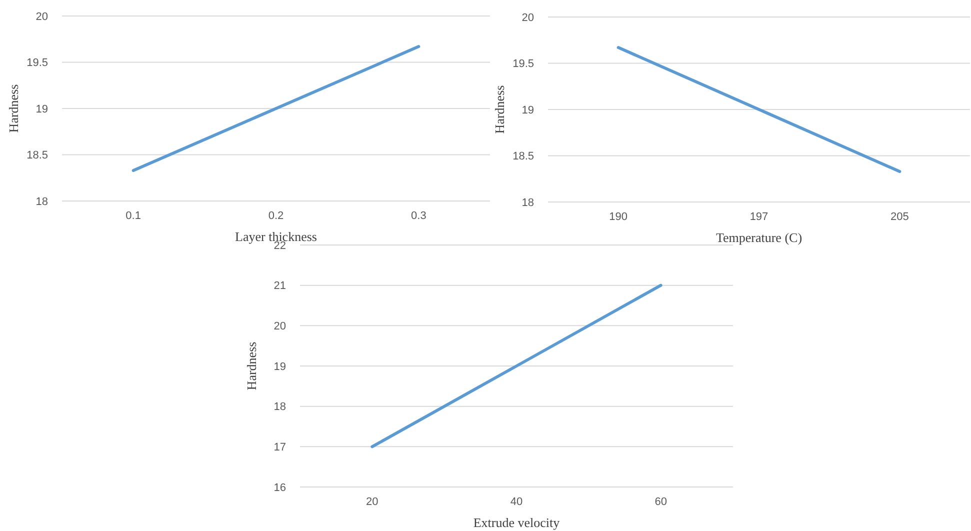  I want to click on x-tick-label: 0.3, so click(418, 216).